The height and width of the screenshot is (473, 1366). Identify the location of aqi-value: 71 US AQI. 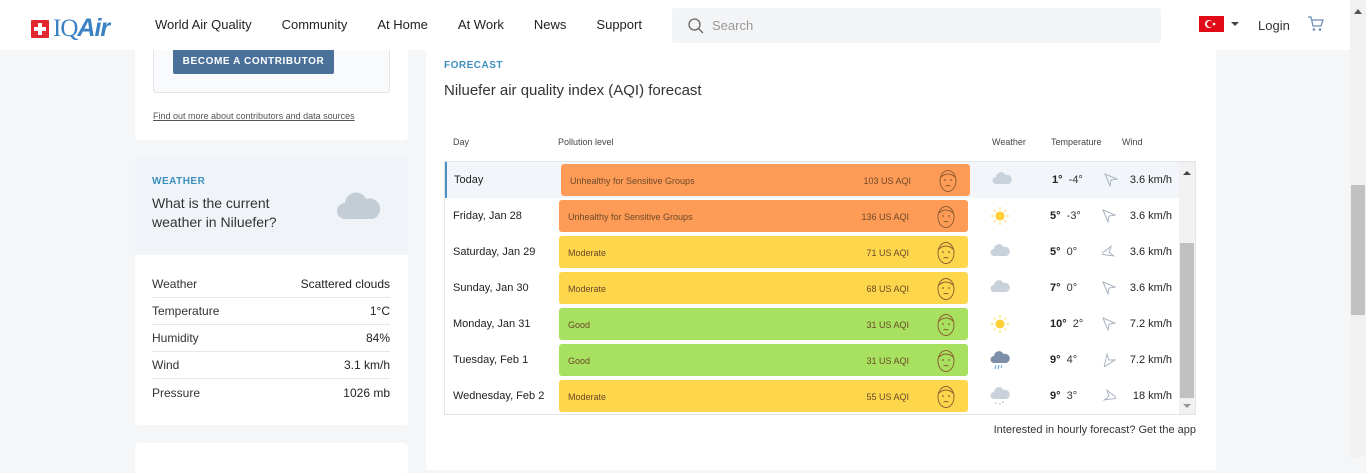
(887, 253).